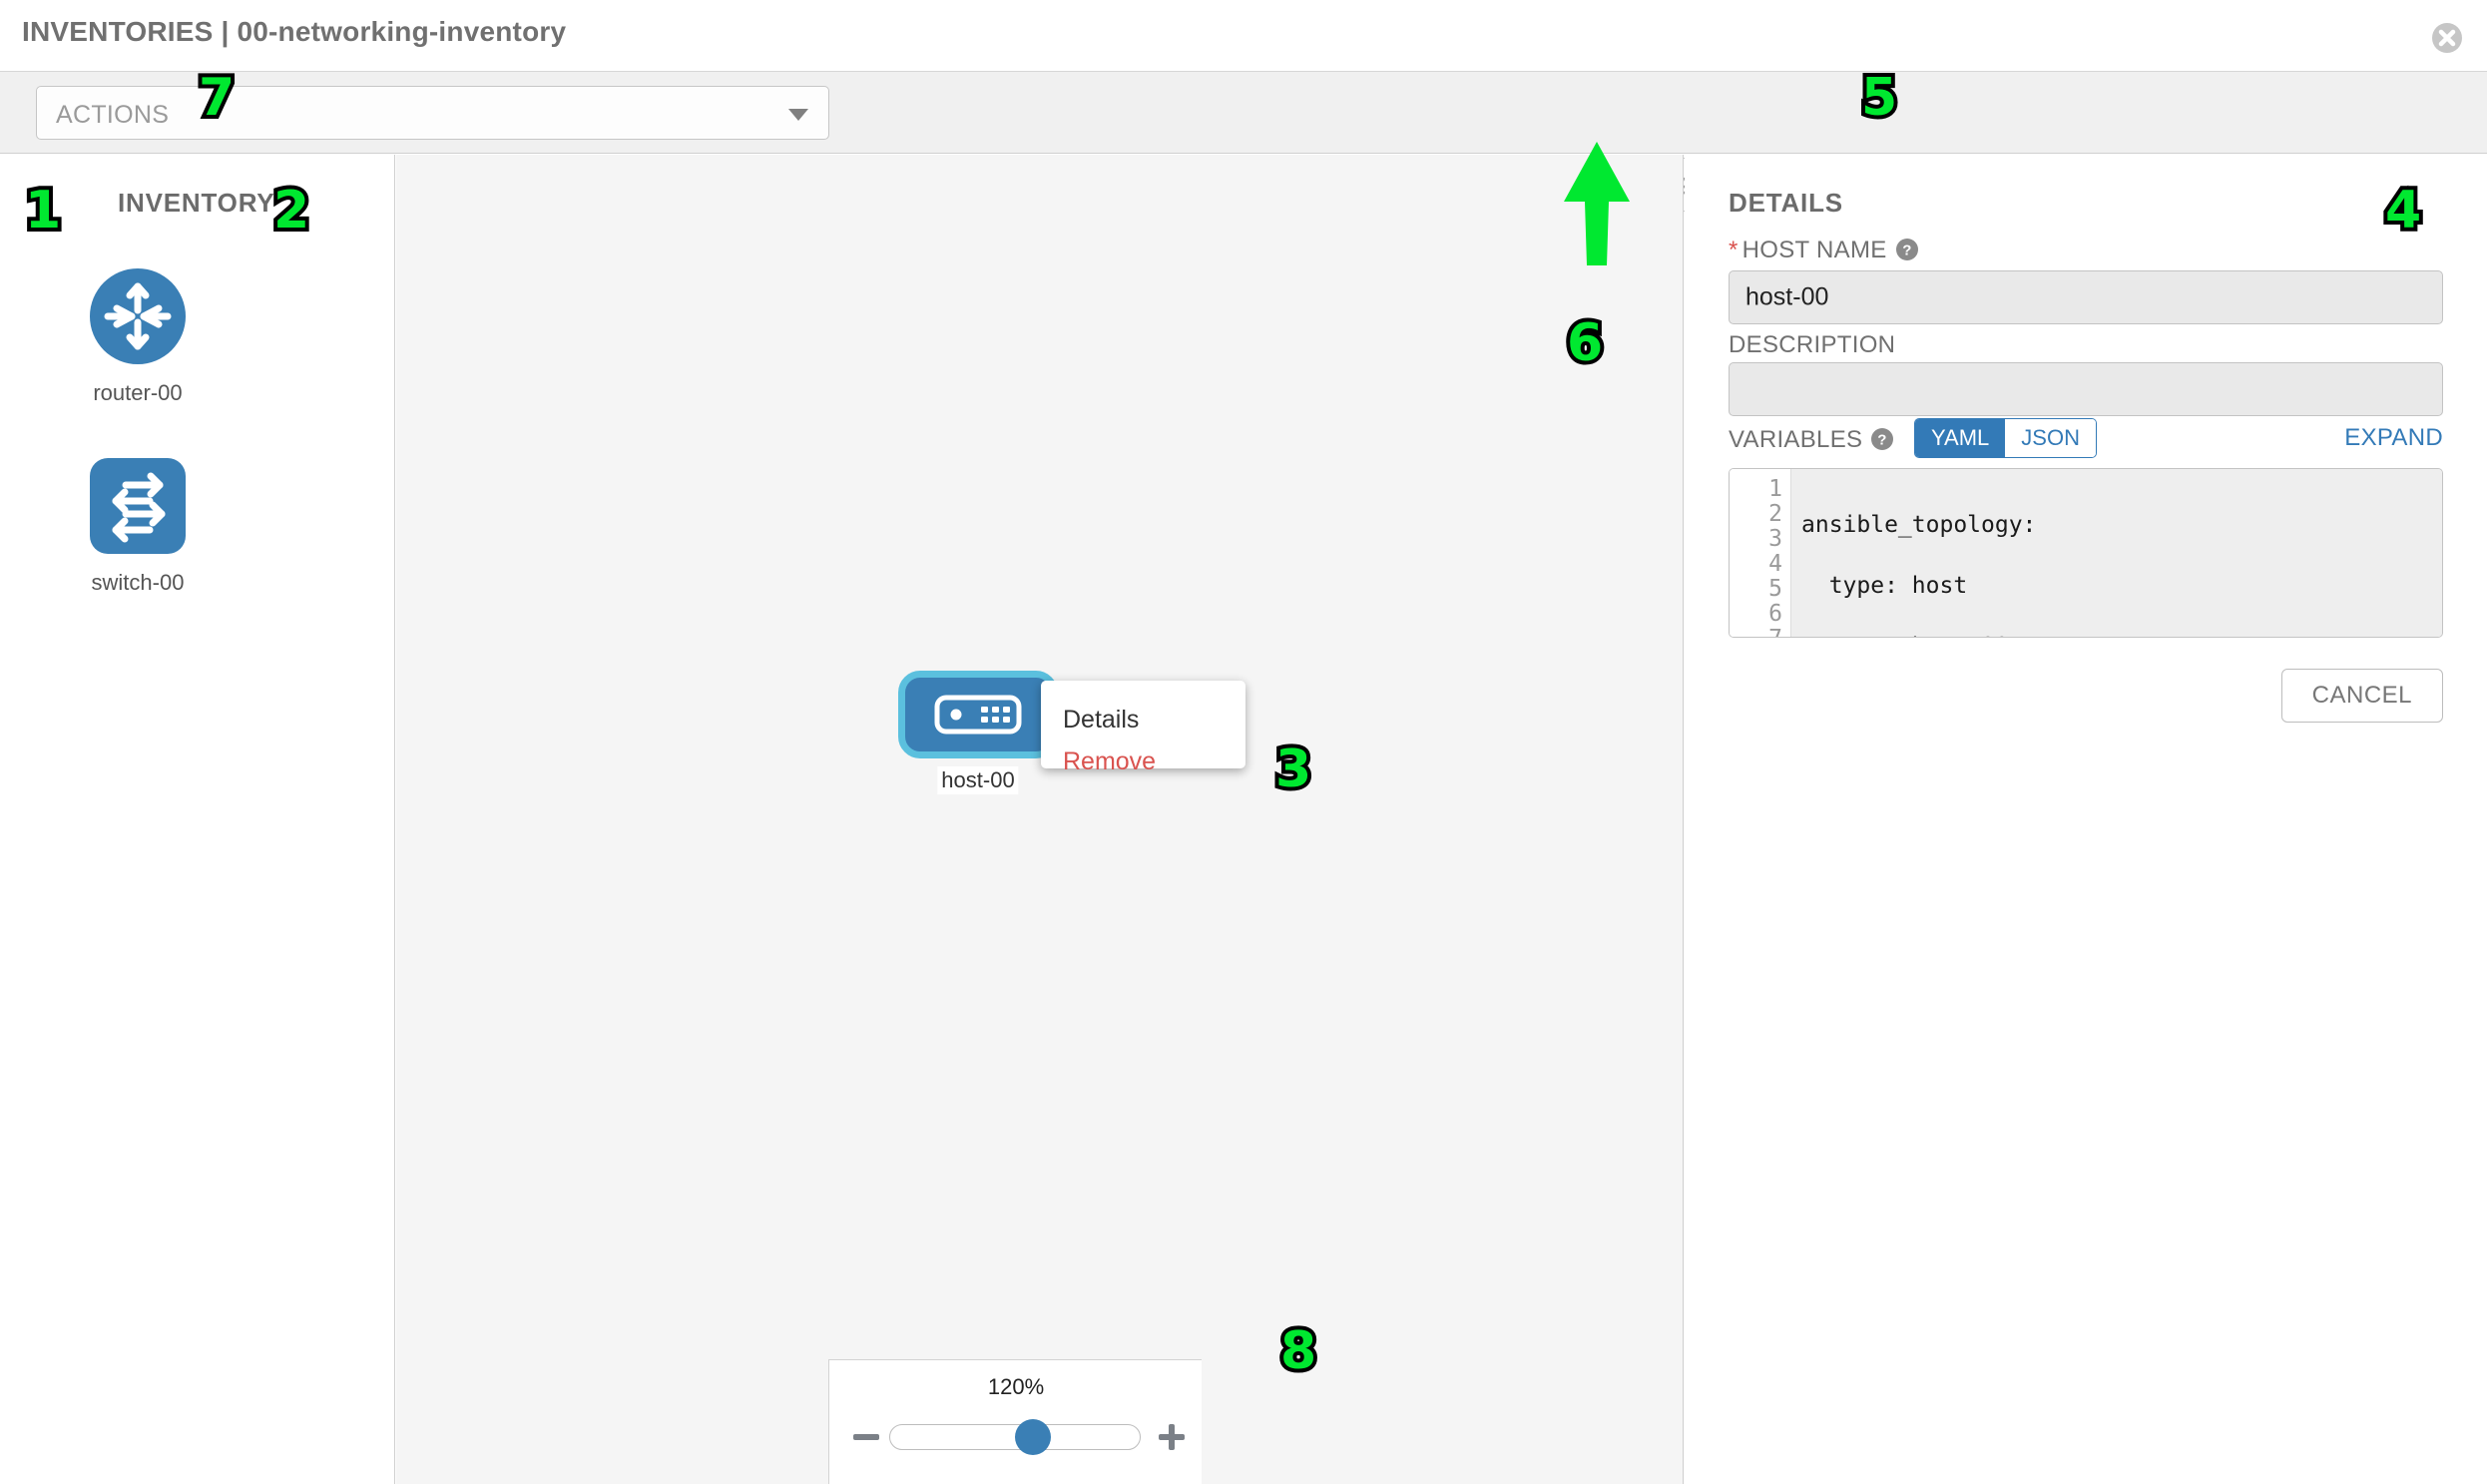 Image resolution: width=2487 pixels, height=1484 pixels. I want to click on server-device-icon, so click(978, 715).